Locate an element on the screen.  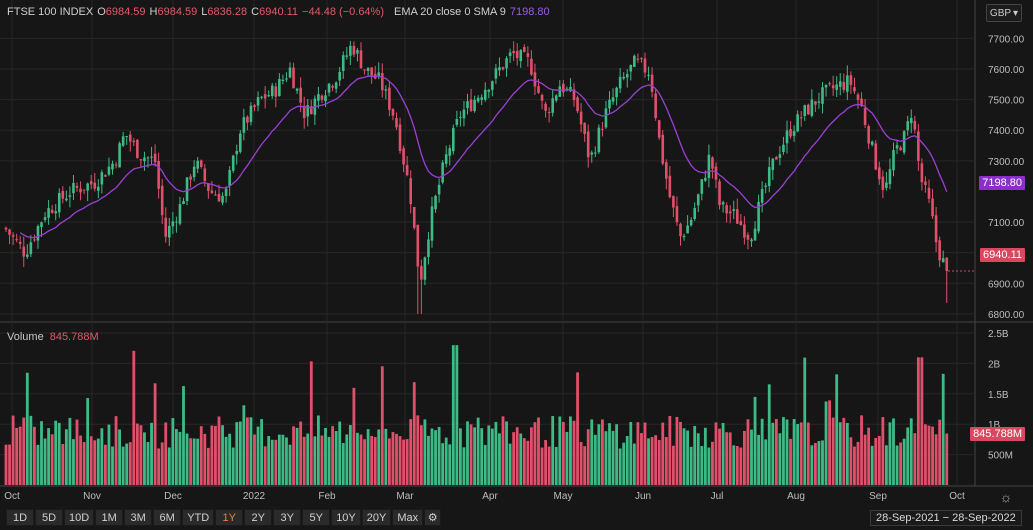
price-tick-label: 7600.00 is located at coordinates (1006, 70).